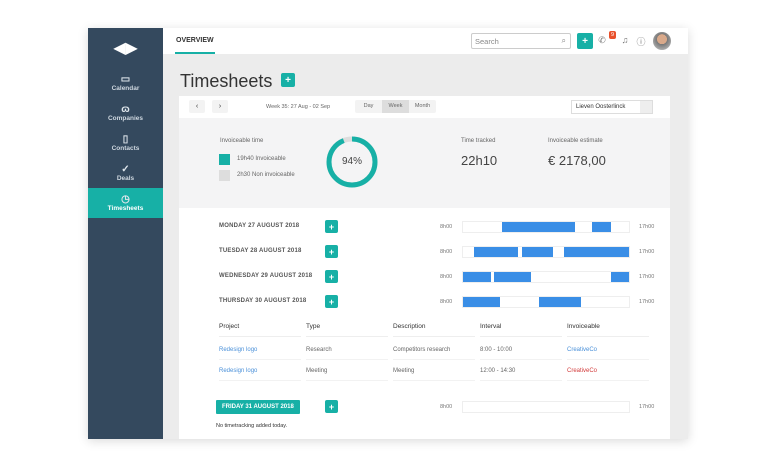 Image resolution: width=768 pixels, height=474 pixels. Describe the element at coordinates (298, 107) in the screenshot. I see `week-label: Week 35: 27 Aug - 02 Sep` at that location.